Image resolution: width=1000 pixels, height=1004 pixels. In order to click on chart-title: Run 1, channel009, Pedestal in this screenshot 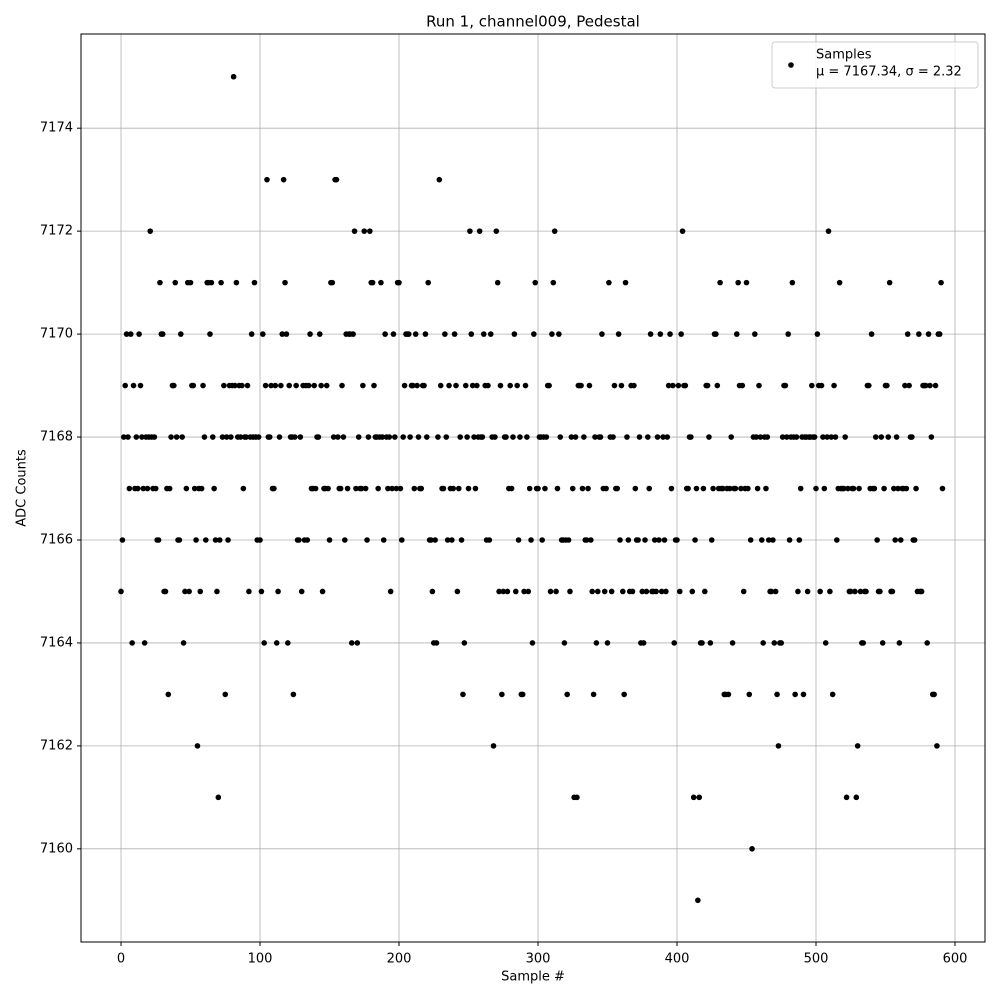, I will do `click(533, 22)`.